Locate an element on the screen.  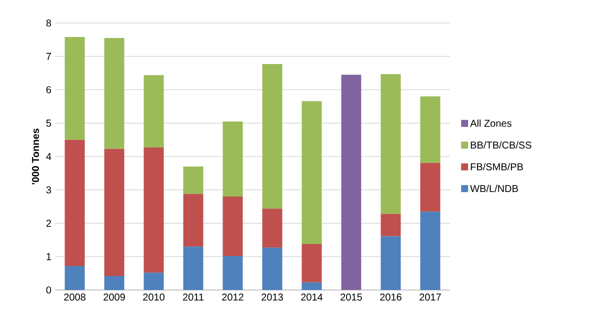
x-tick-label: 2009 is located at coordinates (114, 297).